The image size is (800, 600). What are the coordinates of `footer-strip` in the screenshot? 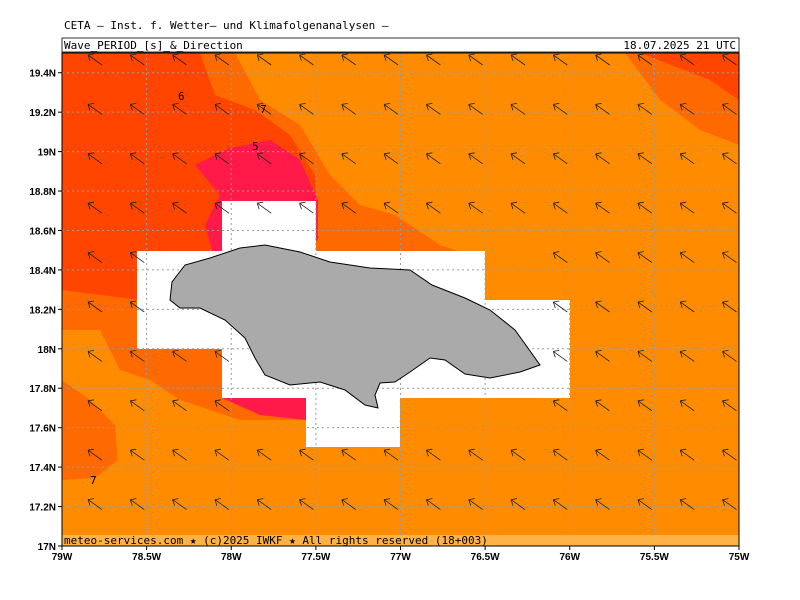 It's located at (400, 540).